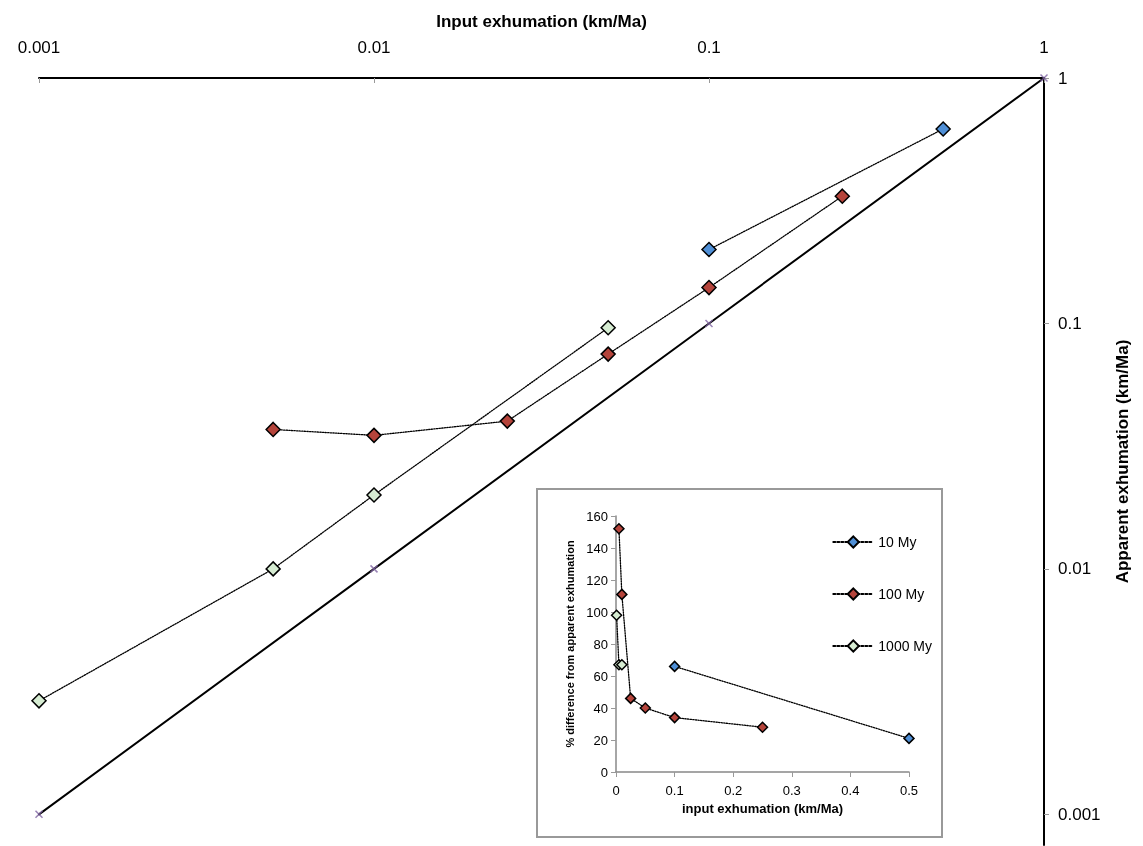 Image resolution: width=1143 pixels, height=846 pixels. I want to click on legend-label: 100 My, so click(901, 594).